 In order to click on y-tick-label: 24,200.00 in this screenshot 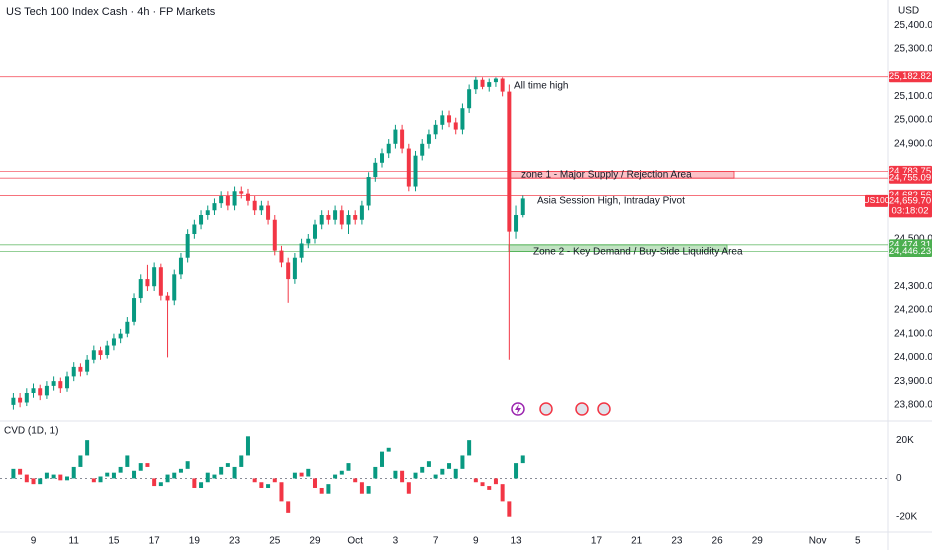, I will do `click(913, 310)`.